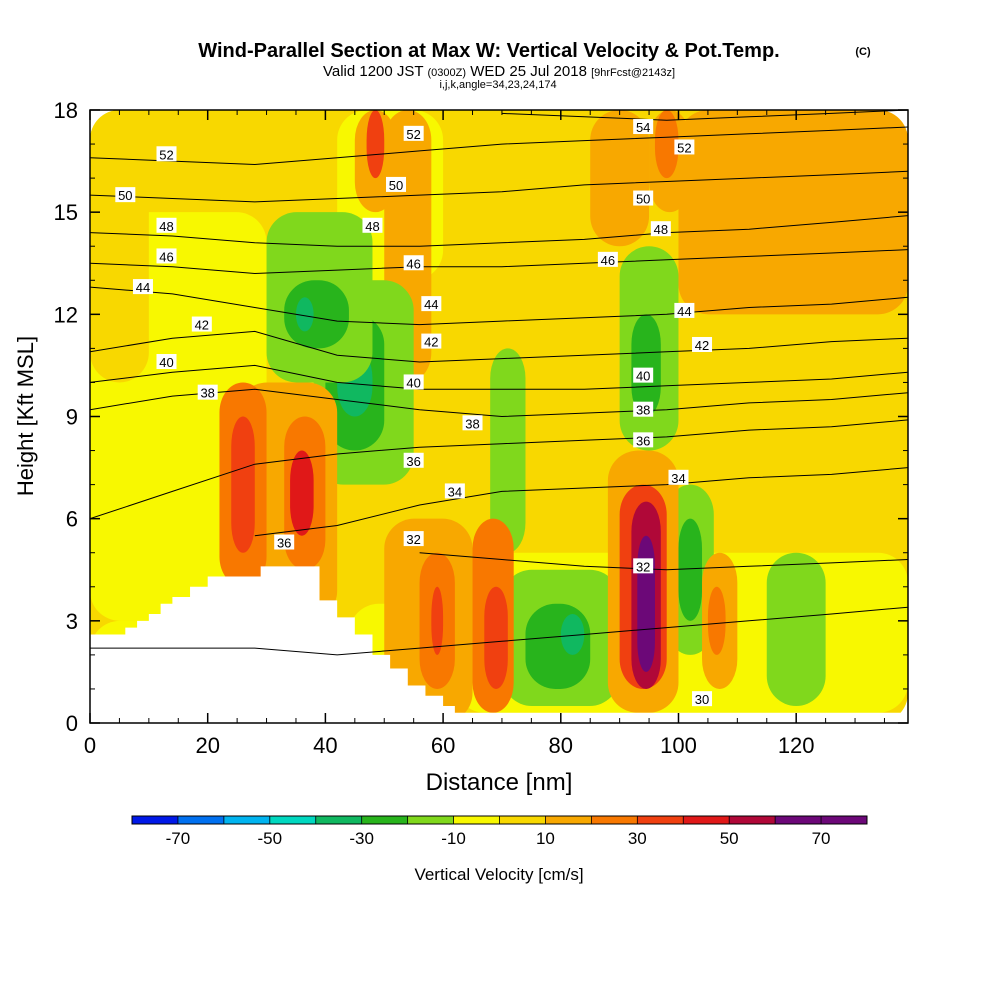 This screenshot has width=1000, height=1000. What do you see at coordinates (643, 127) in the screenshot?
I see `contour-label: 54` at bounding box center [643, 127].